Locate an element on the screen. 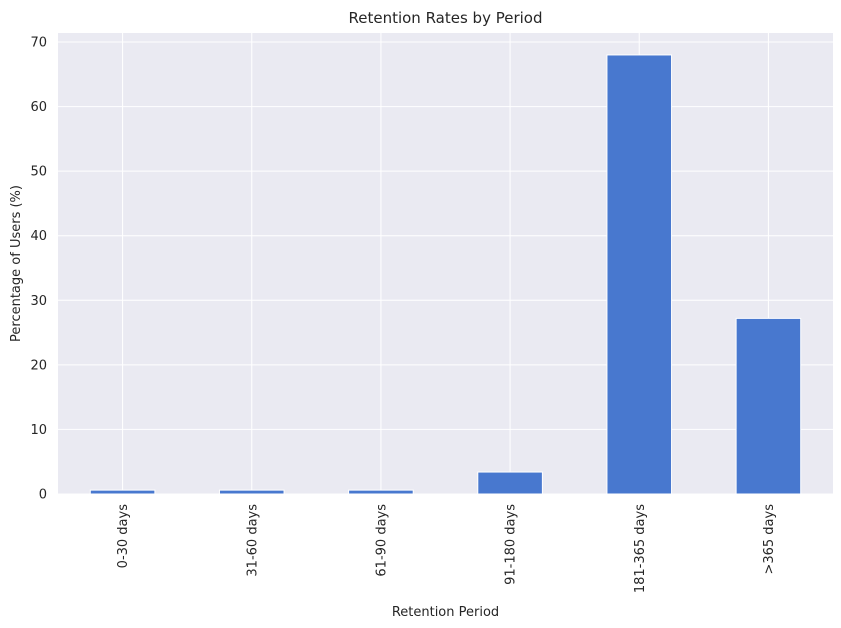  x-tick-label: 91-180 days is located at coordinates (511, 544).